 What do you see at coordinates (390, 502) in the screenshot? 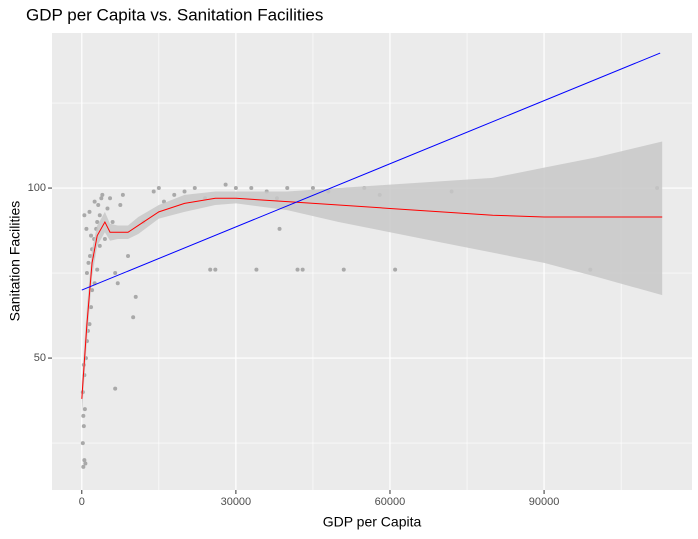
I see `x-tick-label: 60000` at bounding box center [390, 502].